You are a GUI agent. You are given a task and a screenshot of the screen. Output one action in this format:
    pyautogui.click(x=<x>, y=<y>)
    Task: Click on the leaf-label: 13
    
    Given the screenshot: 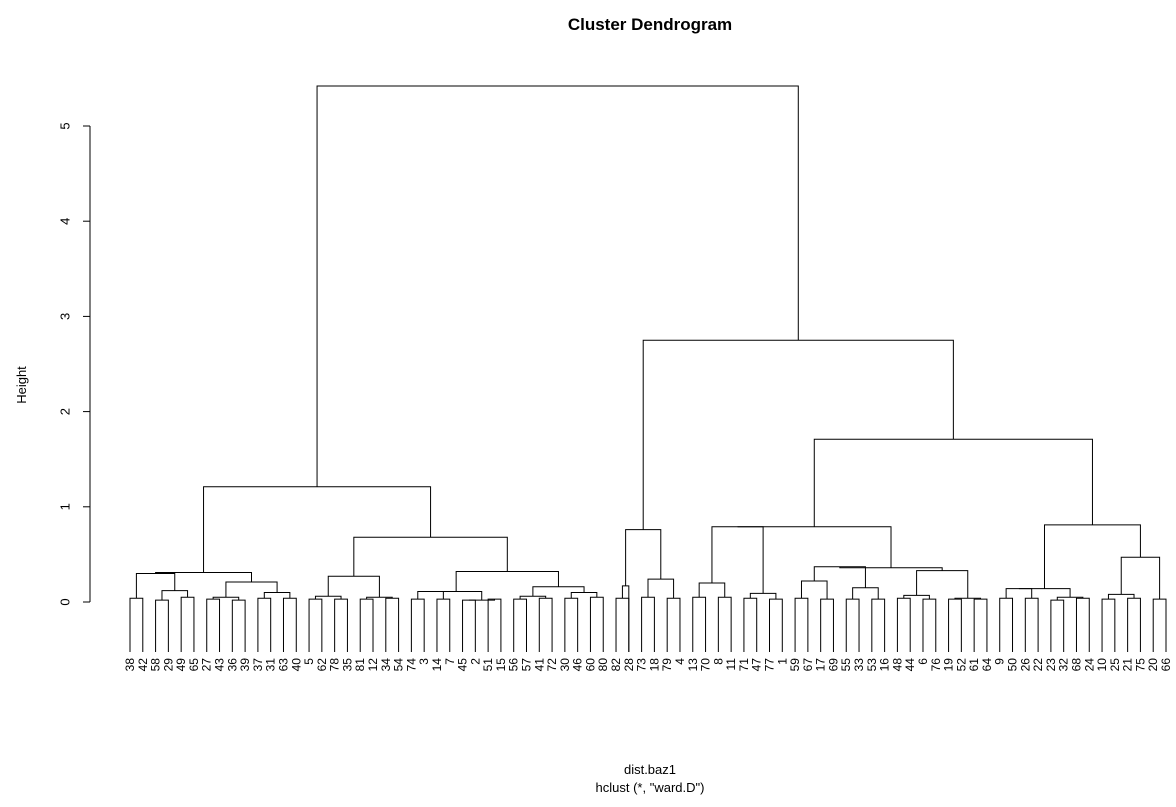 What is the action you would take?
    pyautogui.click(x=693, y=665)
    